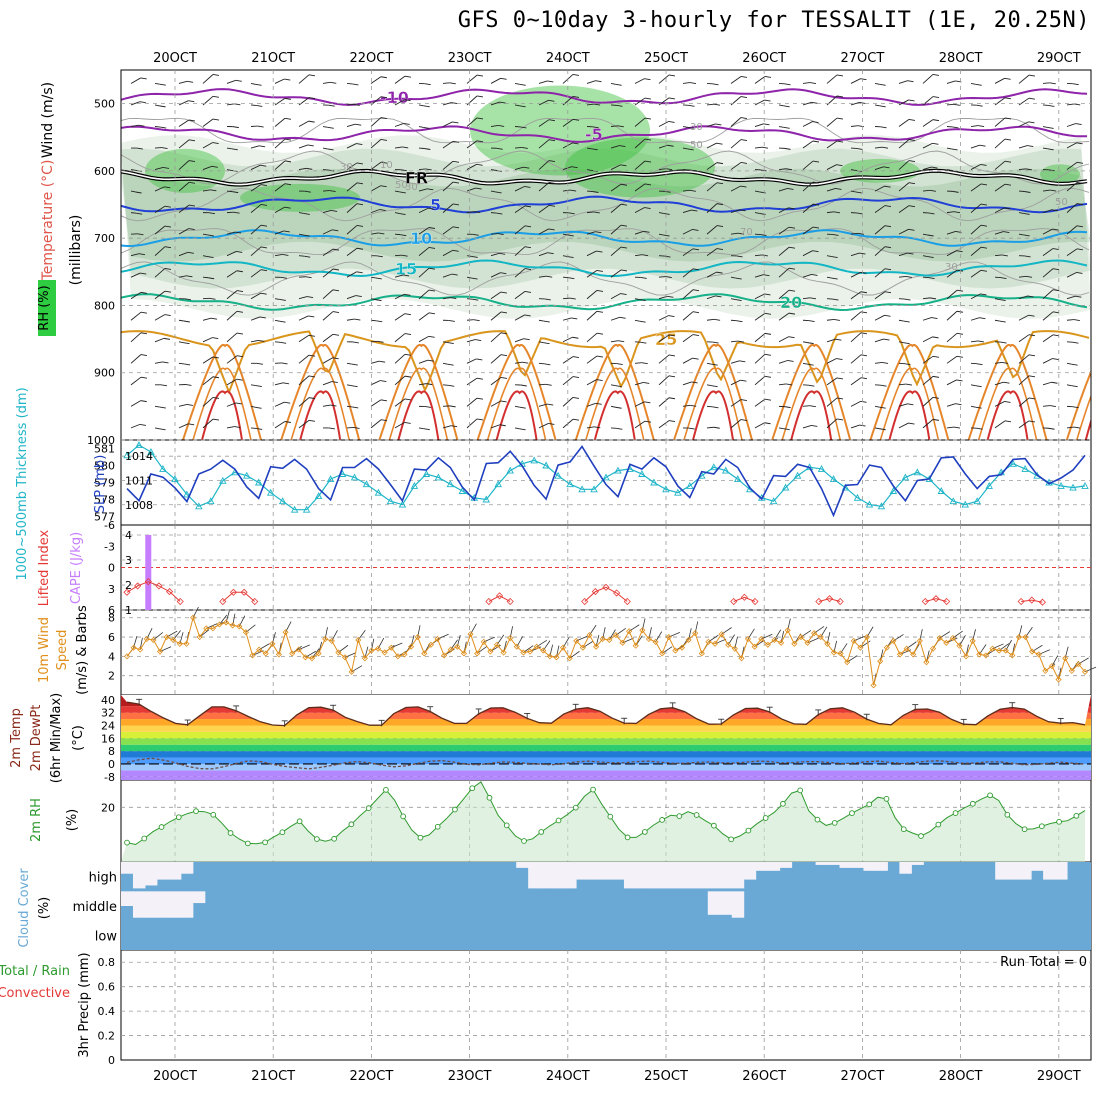 The height and width of the screenshot is (1100, 1100). I want to click on thickness-line, so click(606, 477).